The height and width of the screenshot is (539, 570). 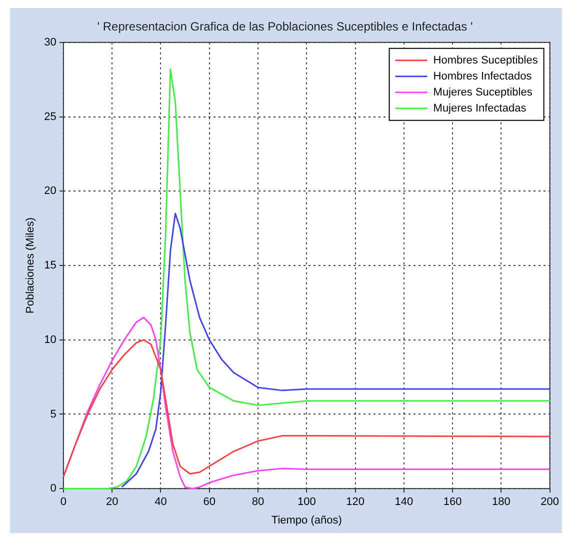 What do you see at coordinates (50, 340) in the screenshot?
I see `y-tick-label: 10` at bounding box center [50, 340].